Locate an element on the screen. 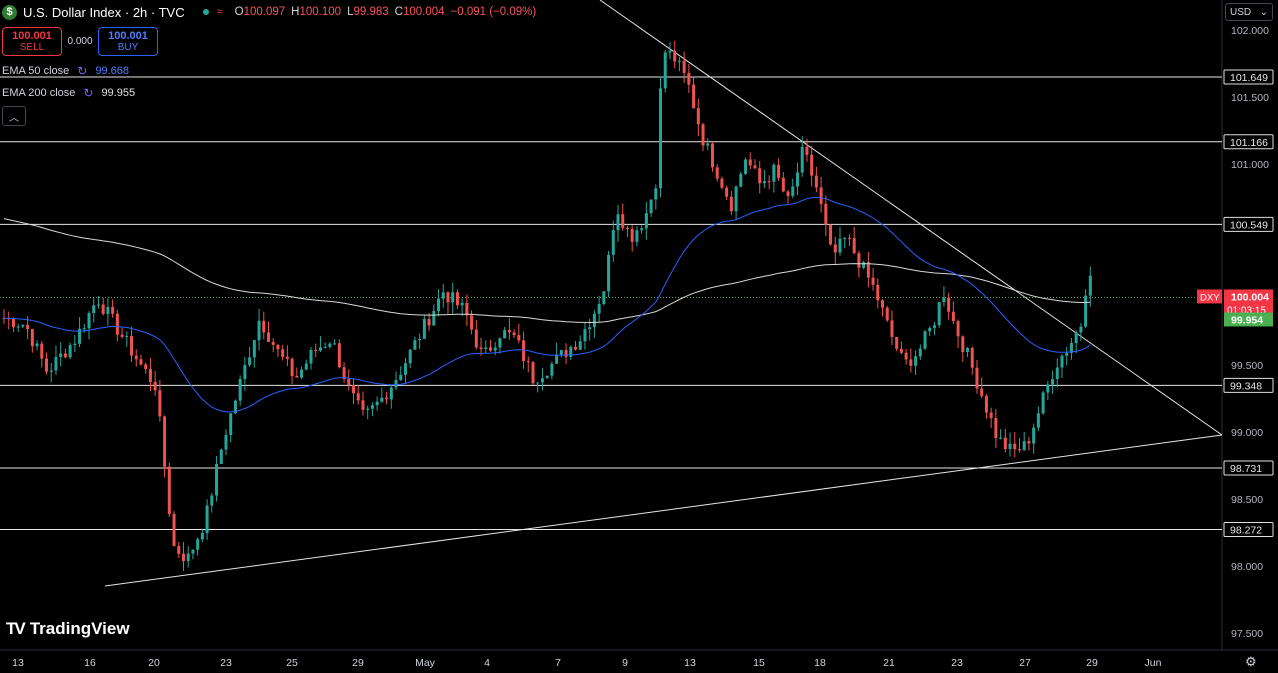  ohlc-item: H100.100 is located at coordinates (316, 12).